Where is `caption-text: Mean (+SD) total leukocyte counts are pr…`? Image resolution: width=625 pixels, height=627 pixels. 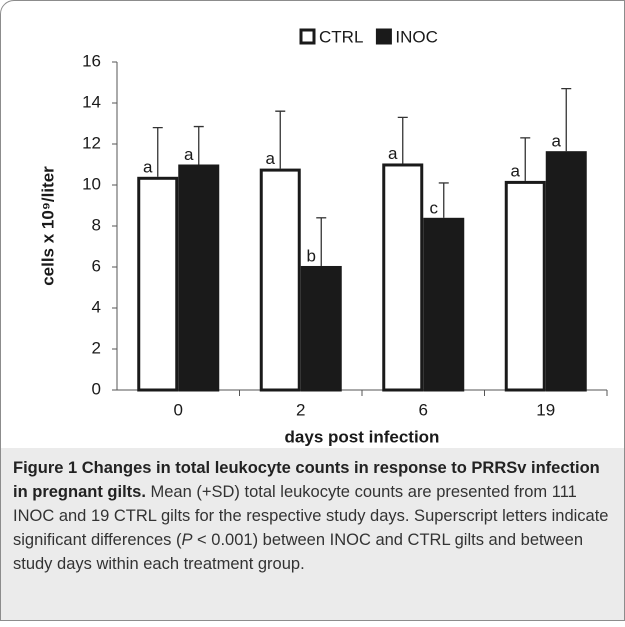 caption-text: Mean (+SD) total leukocyte counts are pr… is located at coordinates (311, 516).